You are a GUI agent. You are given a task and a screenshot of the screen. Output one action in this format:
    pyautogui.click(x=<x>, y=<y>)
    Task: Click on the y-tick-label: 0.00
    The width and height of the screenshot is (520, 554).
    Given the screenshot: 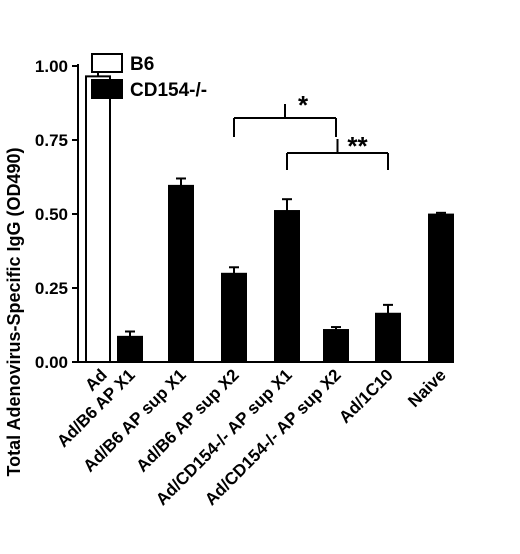 What is the action you would take?
    pyautogui.click(x=51, y=362)
    